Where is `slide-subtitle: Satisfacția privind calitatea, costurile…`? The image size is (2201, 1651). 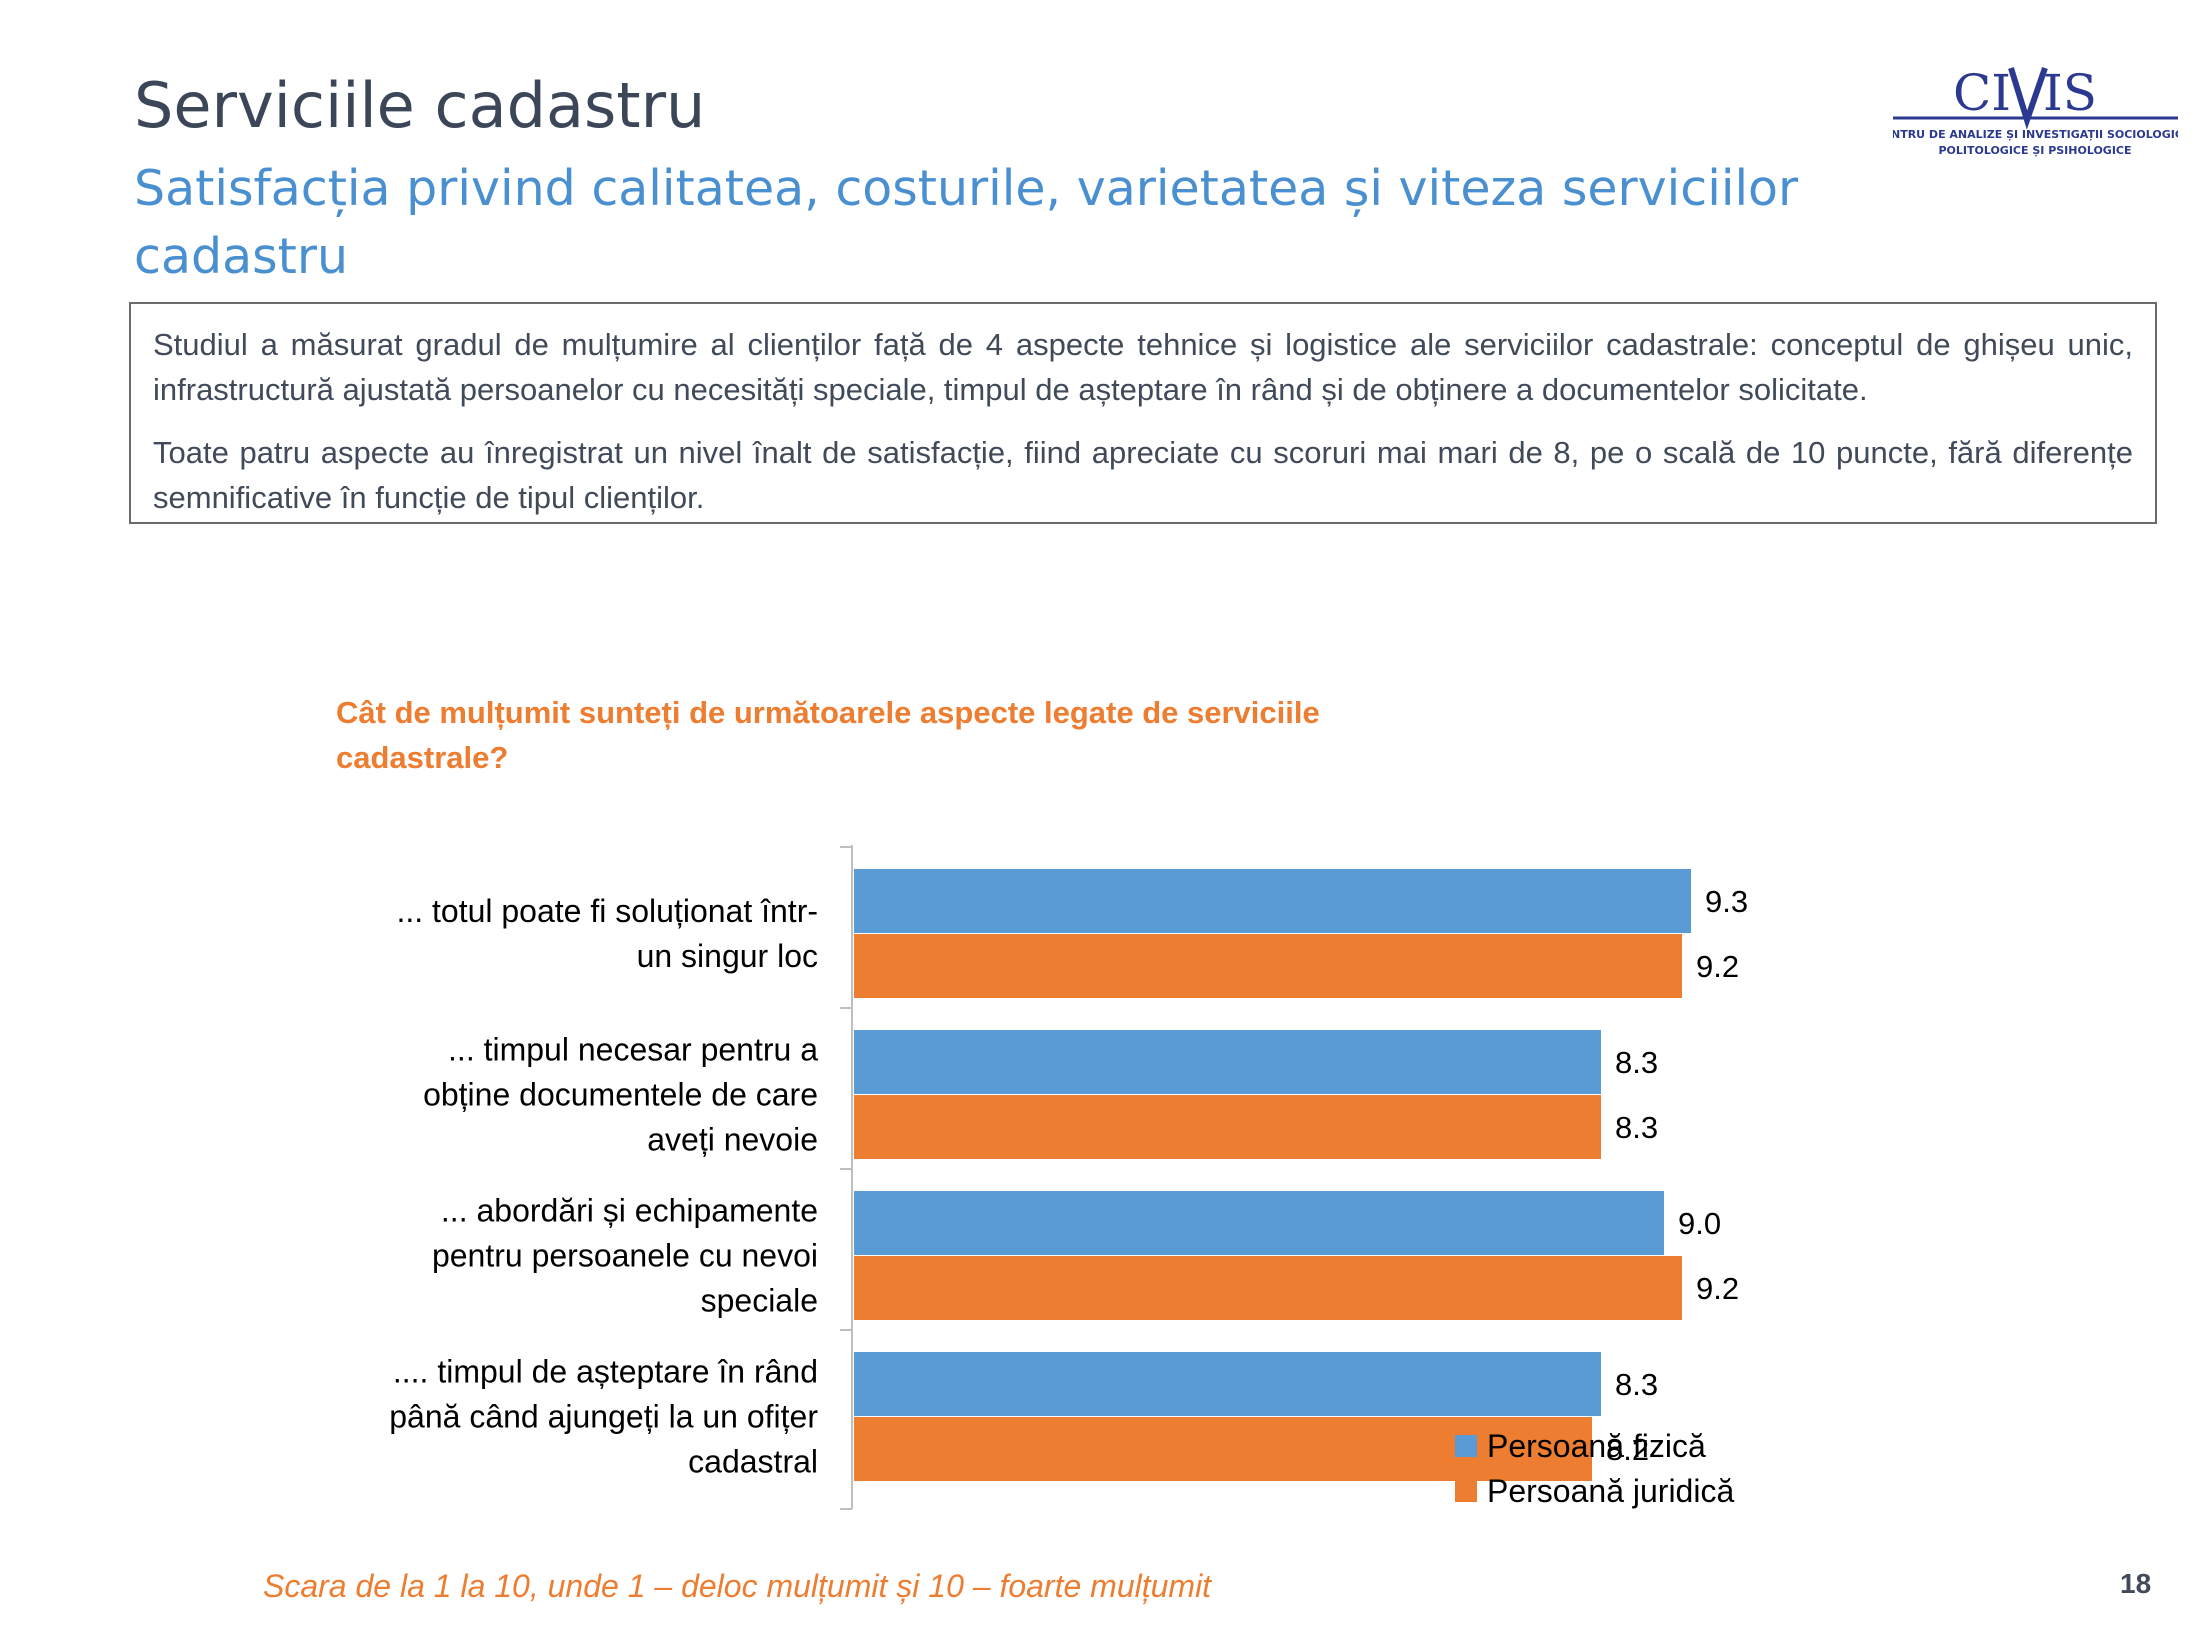
slide-subtitle: Satisfacția privind calitatea, costurile… is located at coordinates (966, 222).